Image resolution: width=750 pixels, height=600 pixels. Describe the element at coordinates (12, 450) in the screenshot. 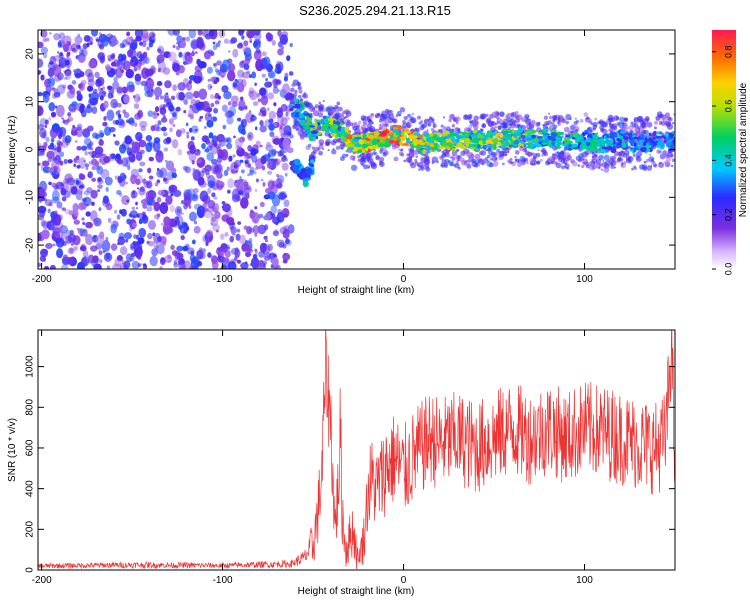

I see `snr-y-axis-label: SNR (10 * v/v)` at that location.